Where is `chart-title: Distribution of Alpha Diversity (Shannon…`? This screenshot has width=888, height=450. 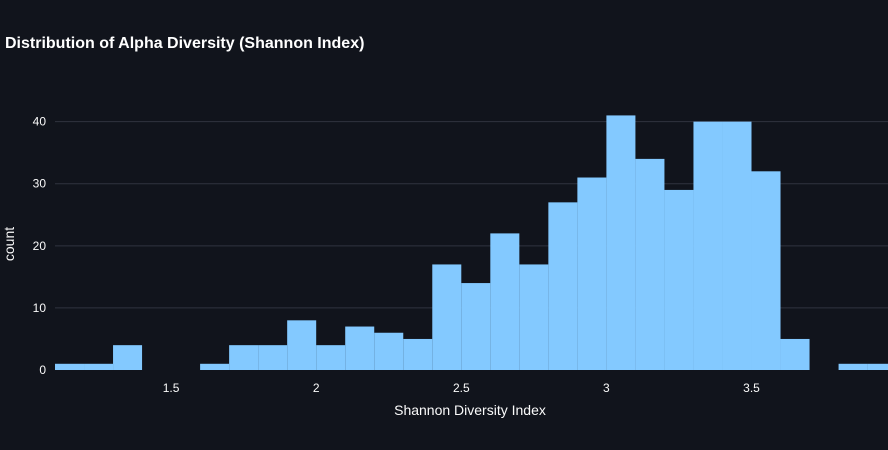 chart-title: Distribution of Alpha Diversity (Shannon… is located at coordinates (185, 43).